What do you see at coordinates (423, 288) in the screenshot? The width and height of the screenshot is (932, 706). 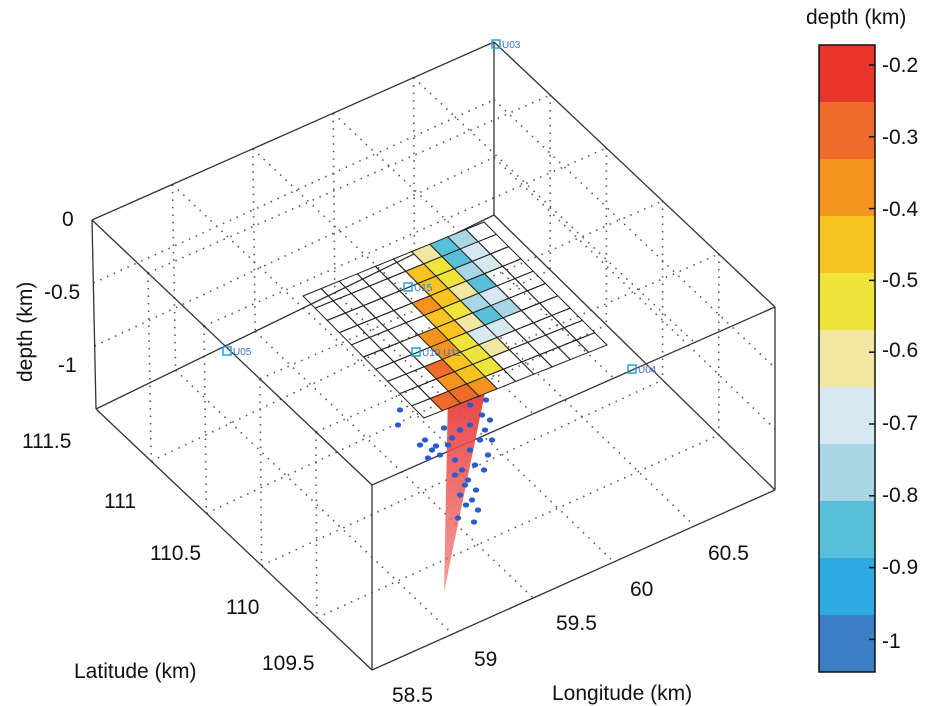 I see `station-label: U15` at bounding box center [423, 288].